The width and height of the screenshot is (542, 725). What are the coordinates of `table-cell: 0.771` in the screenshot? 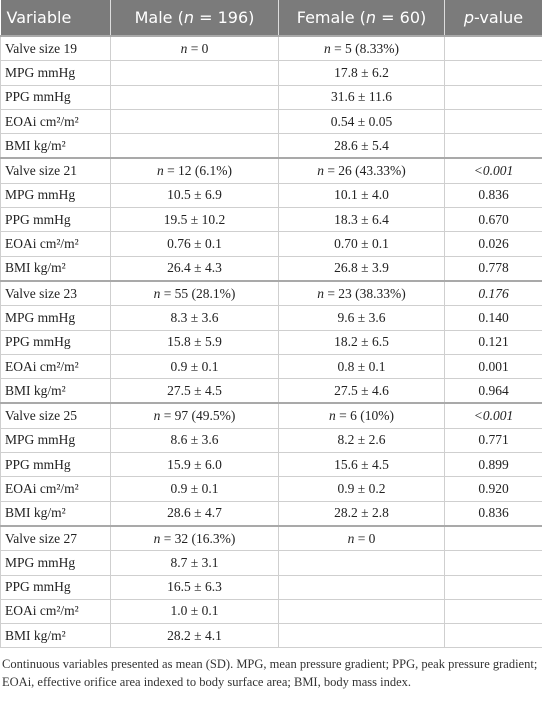 It's located at (493, 440).